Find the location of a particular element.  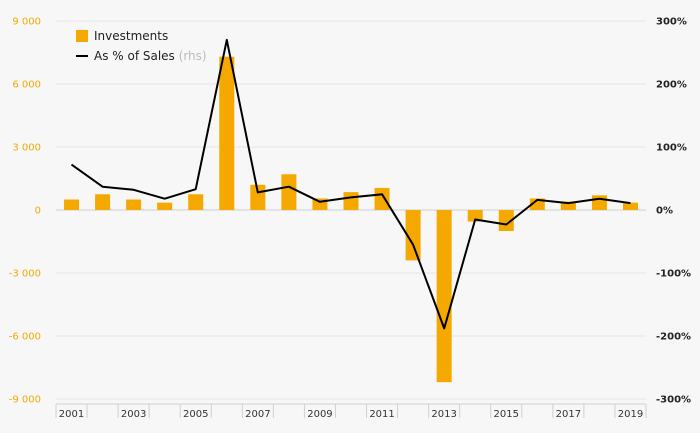

left-tick-label: 3 000 is located at coordinates (26, 148).